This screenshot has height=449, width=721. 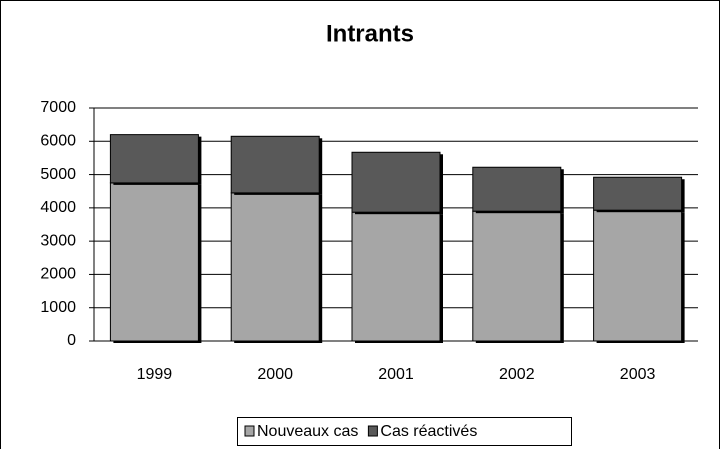 What do you see at coordinates (58, 307) in the screenshot?
I see `y-tick-label: 1000` at bounding box center [58, 307].